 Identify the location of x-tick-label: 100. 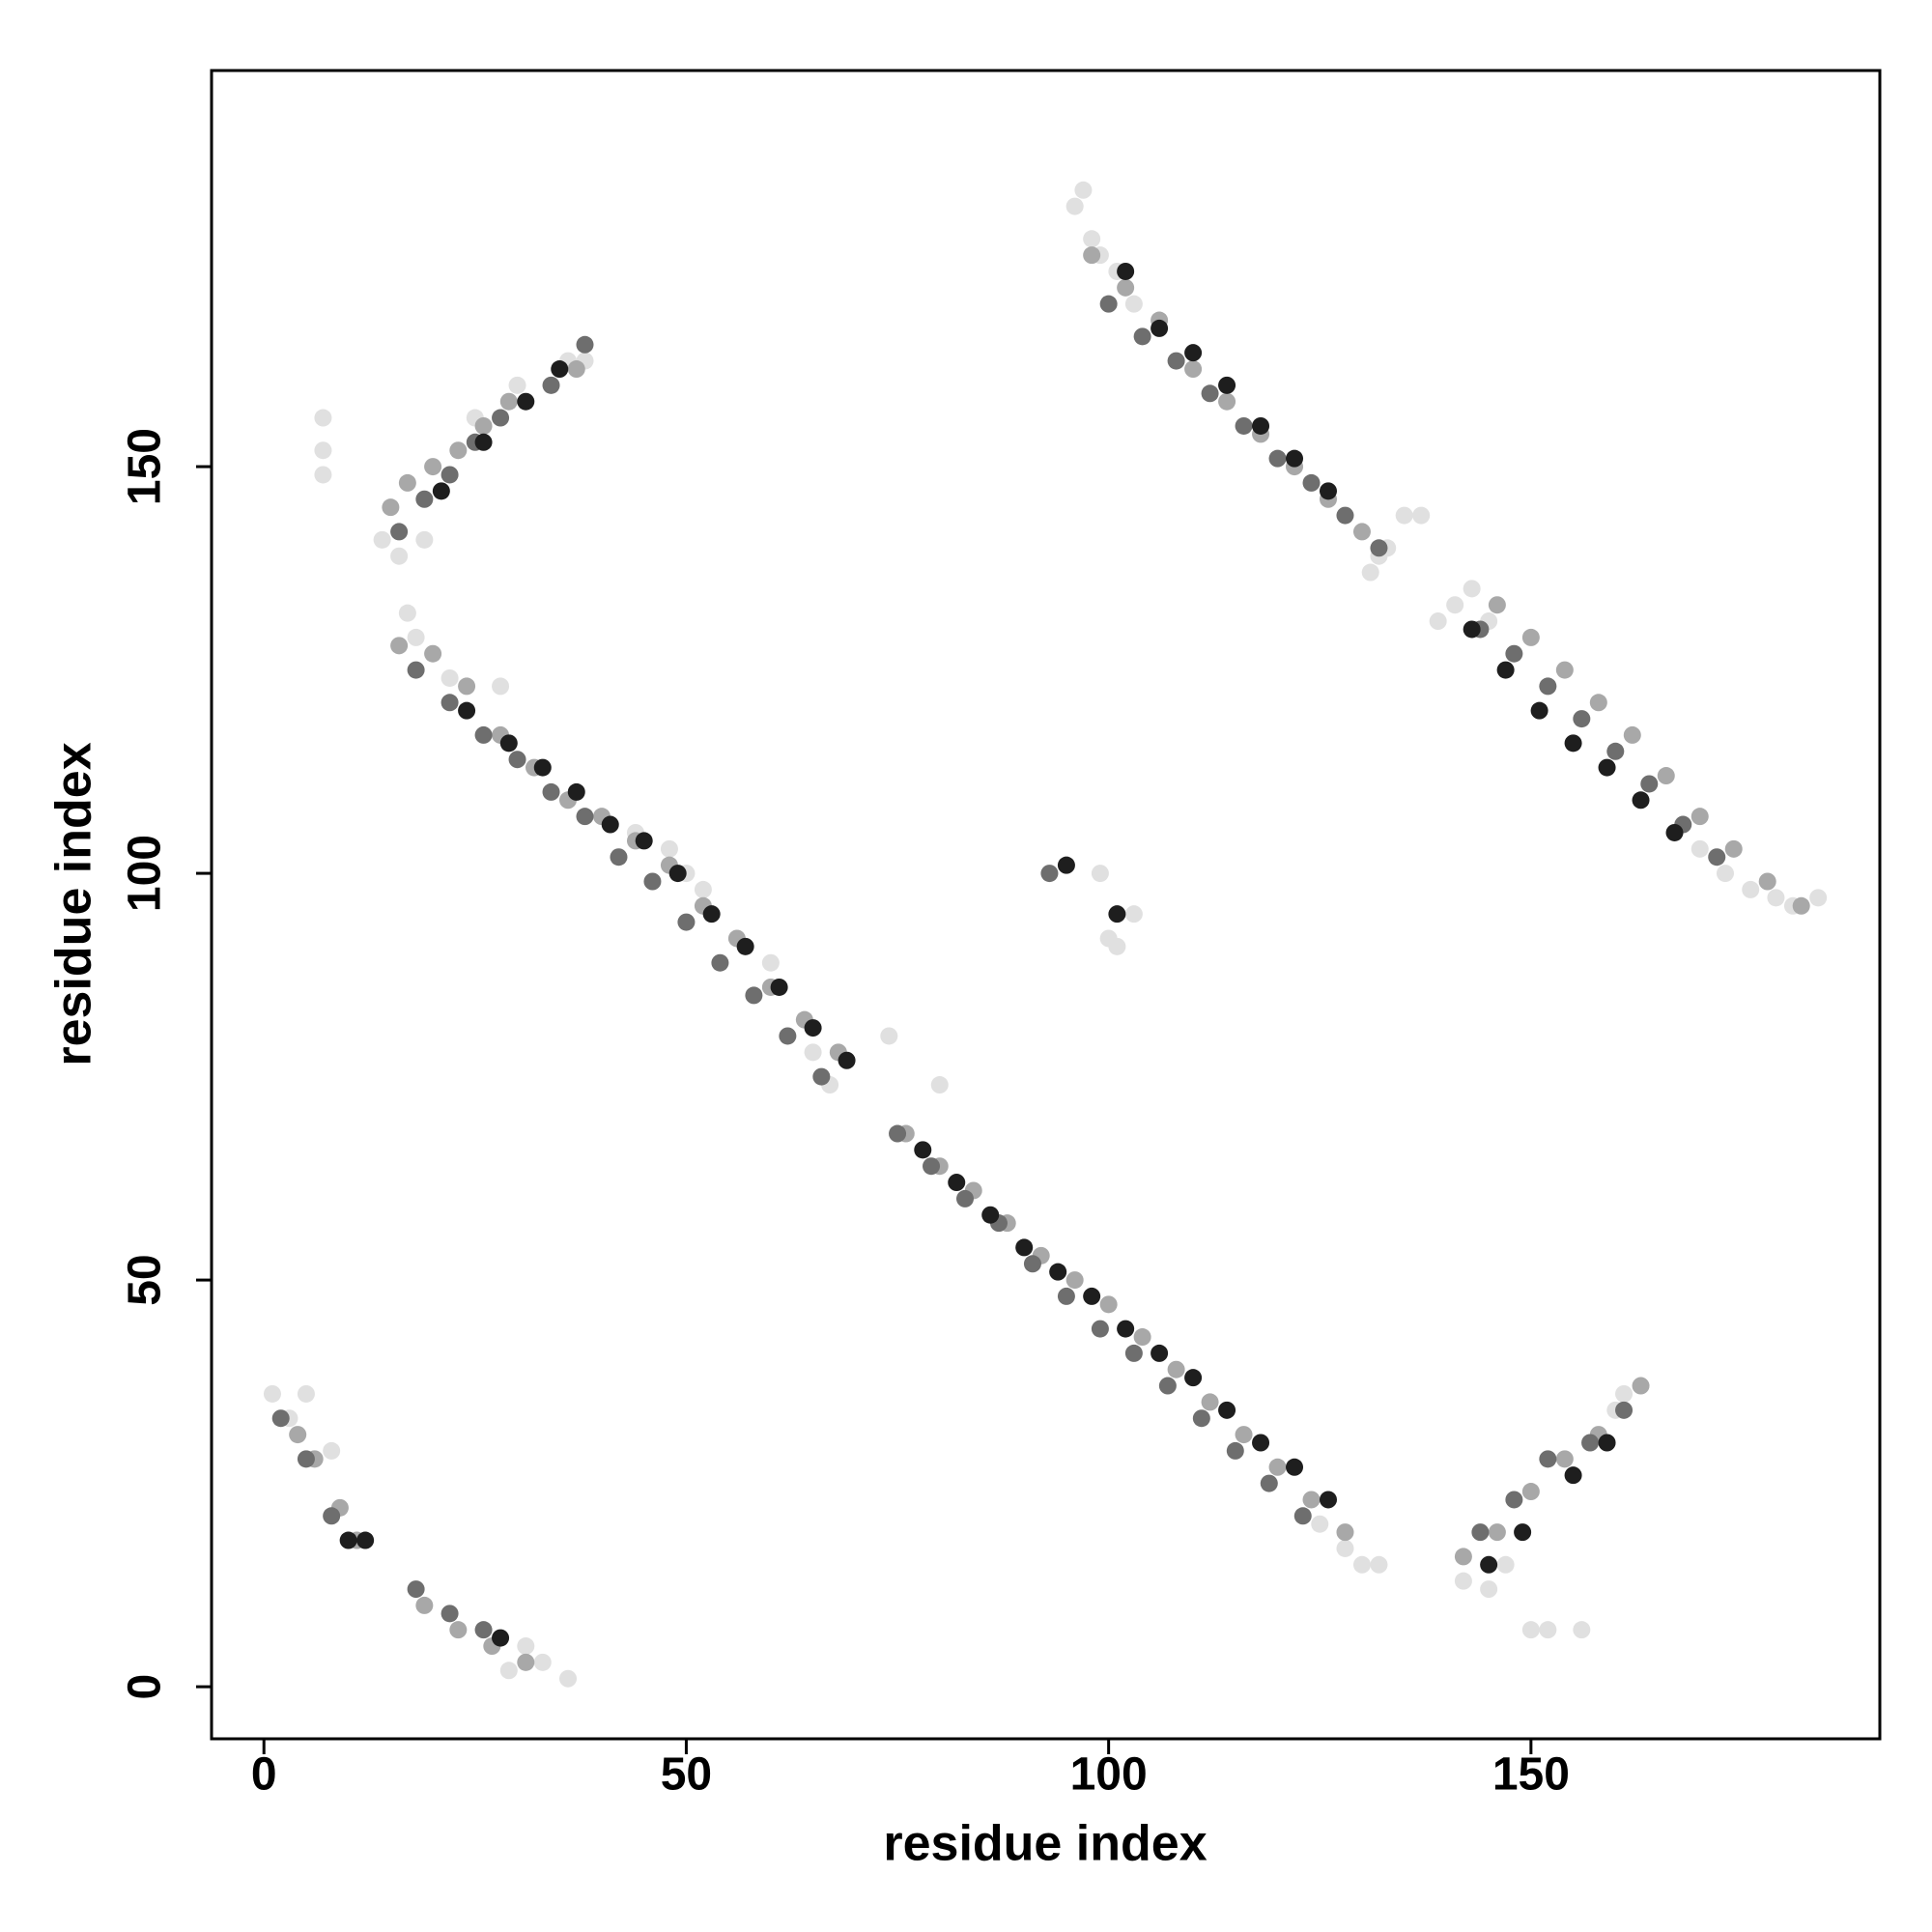
(1109, 1775).